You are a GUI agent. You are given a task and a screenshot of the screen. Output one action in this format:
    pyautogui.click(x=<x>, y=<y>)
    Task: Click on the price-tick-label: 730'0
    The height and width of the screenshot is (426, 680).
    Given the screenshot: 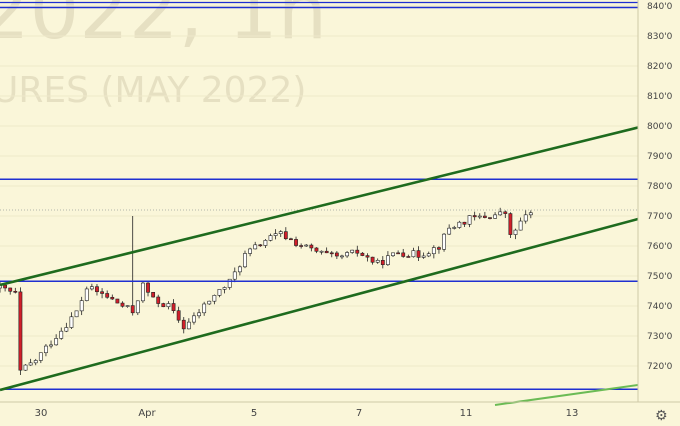 What is the action you would take?
    pyautogui.click(x=660, y=337)
    